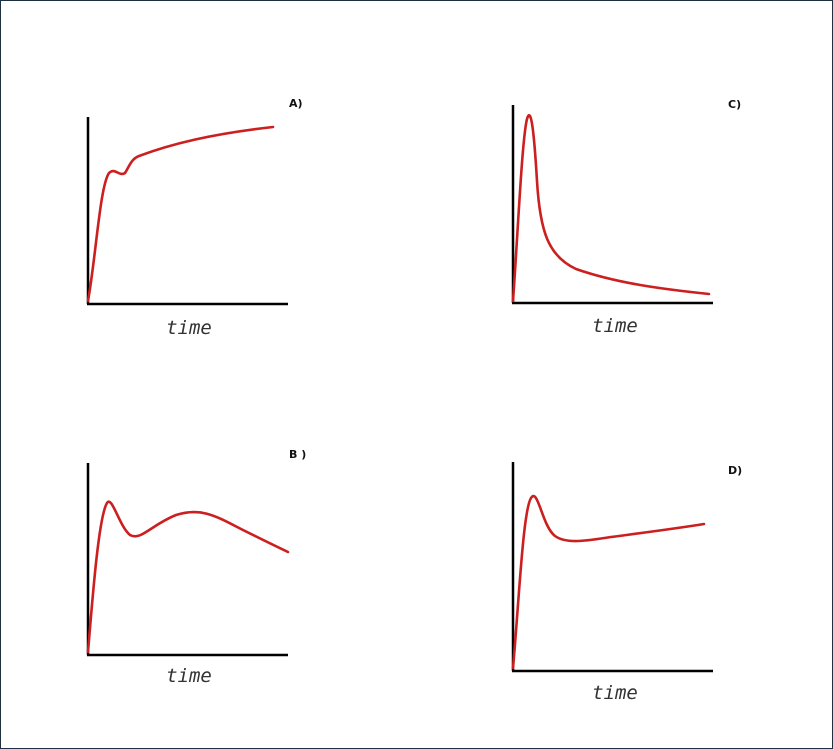  Describe the element at coordinates (189, 676) in the screenshot. I see `panel-b-xlabel: time` at that location.